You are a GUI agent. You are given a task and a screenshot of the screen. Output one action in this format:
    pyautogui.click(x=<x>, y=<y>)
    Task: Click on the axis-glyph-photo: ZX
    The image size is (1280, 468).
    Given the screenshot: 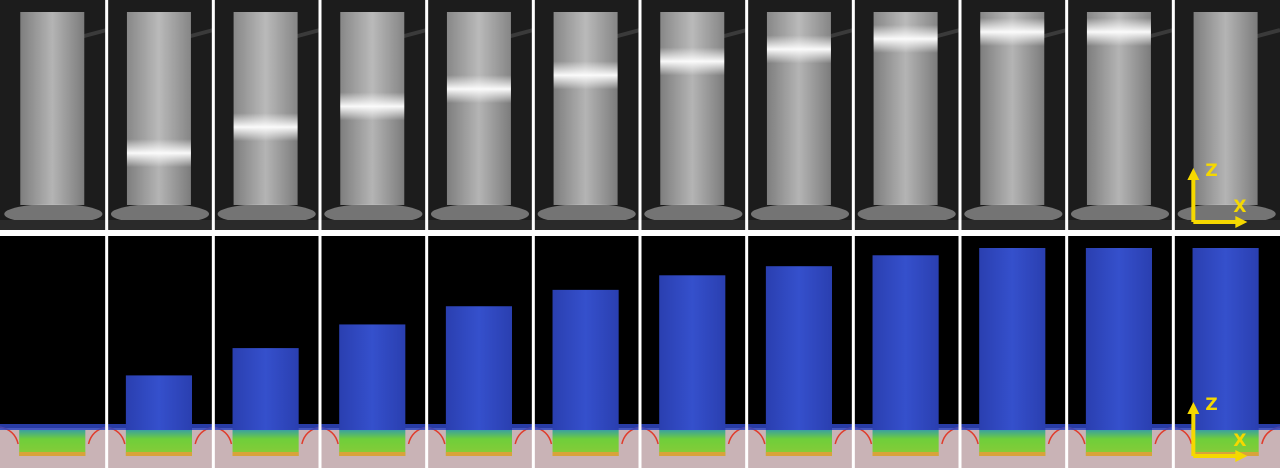 What is the action you would take?
    pyautogui.click(x=1217, y=194)
    